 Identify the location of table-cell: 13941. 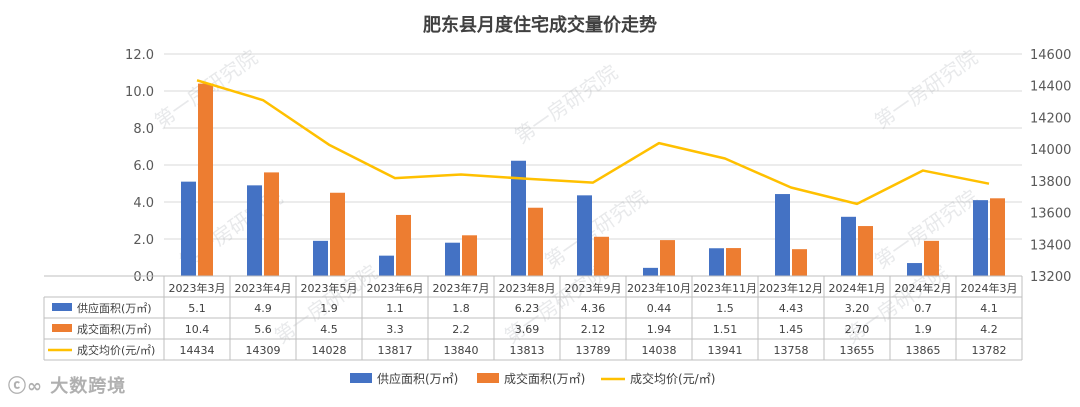
(725, 350).